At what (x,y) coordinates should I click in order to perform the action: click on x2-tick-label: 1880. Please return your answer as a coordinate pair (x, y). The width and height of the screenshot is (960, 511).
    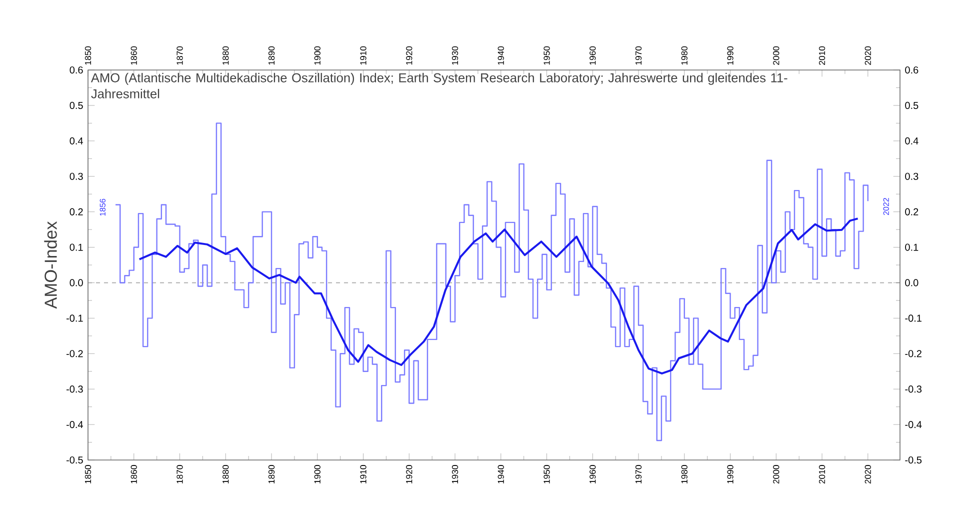
    Looking at the image, I should click on (225, 55).